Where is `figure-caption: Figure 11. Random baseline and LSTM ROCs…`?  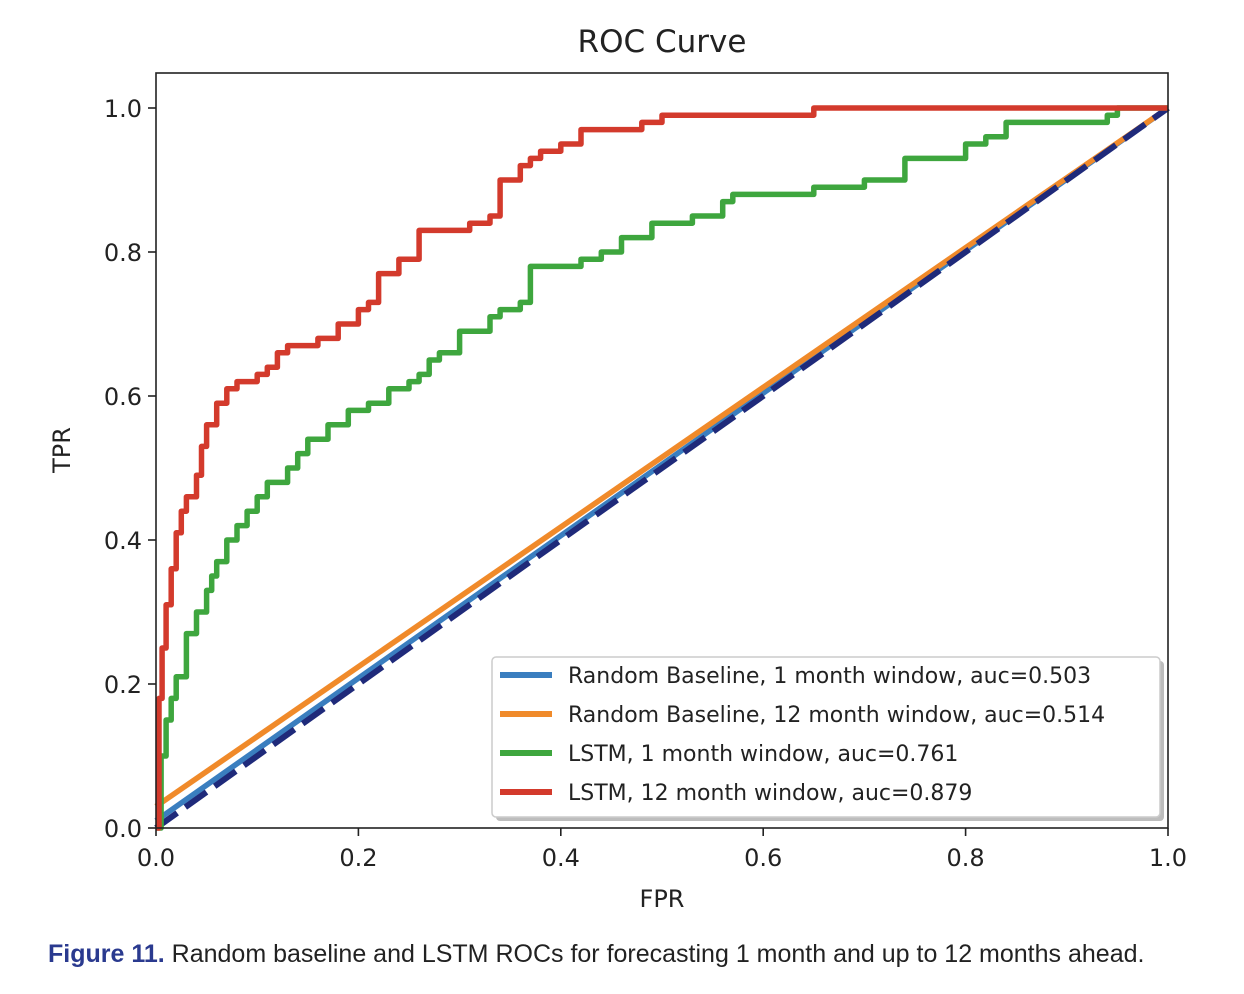 figure-caption: Figure 11. Random baseline and LSTM ROCs… is located at coordinates (638, 954).